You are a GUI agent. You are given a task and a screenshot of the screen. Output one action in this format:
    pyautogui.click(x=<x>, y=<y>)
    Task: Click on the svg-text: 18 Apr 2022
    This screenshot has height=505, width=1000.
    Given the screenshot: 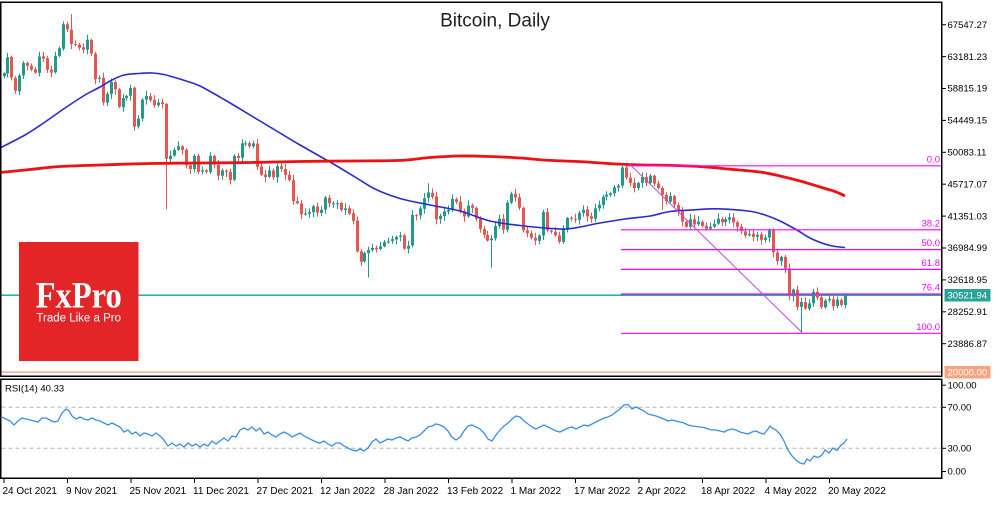 What is the action you would take?
    pyautogui.click(x=728, y=491)
    